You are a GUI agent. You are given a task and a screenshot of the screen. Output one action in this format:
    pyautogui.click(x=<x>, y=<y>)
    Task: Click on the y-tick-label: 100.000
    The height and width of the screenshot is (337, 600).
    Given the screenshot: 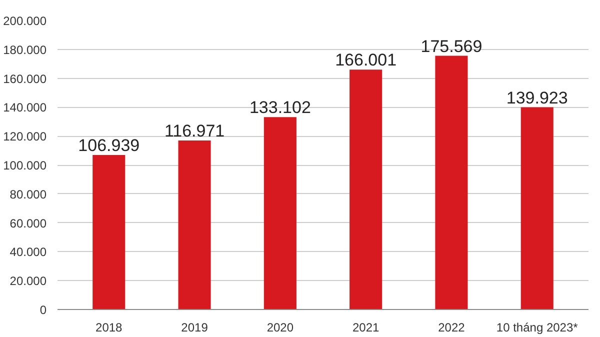 What is the action you would take?
    pyautogui.click(x=25, y=165)
    